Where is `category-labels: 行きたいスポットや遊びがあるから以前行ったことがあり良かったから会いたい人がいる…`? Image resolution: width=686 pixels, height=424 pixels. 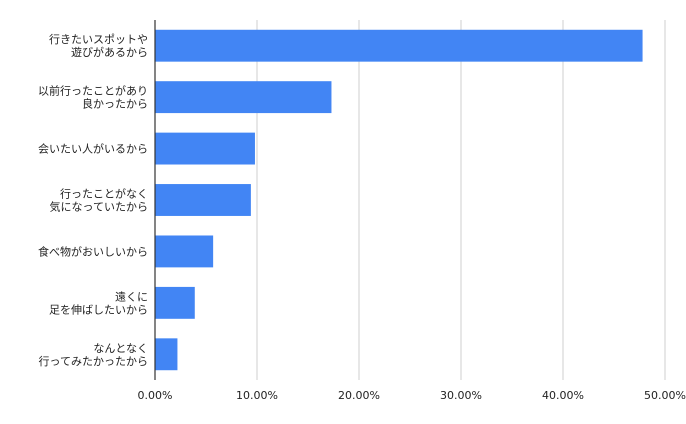 category-labels: 行きたいスポットや遊びがあるから以前行ったことがあり良かったから会いたい人がいる… is located at coordinates (93, 200).